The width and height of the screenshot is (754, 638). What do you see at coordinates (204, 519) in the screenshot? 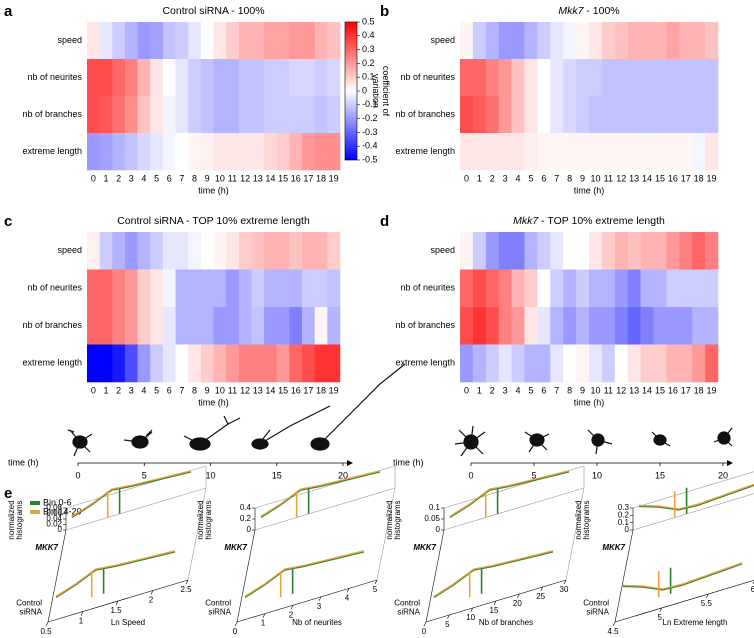
I see `z-axis-label: normalizedhistograms` at bounding box center [204, 519].